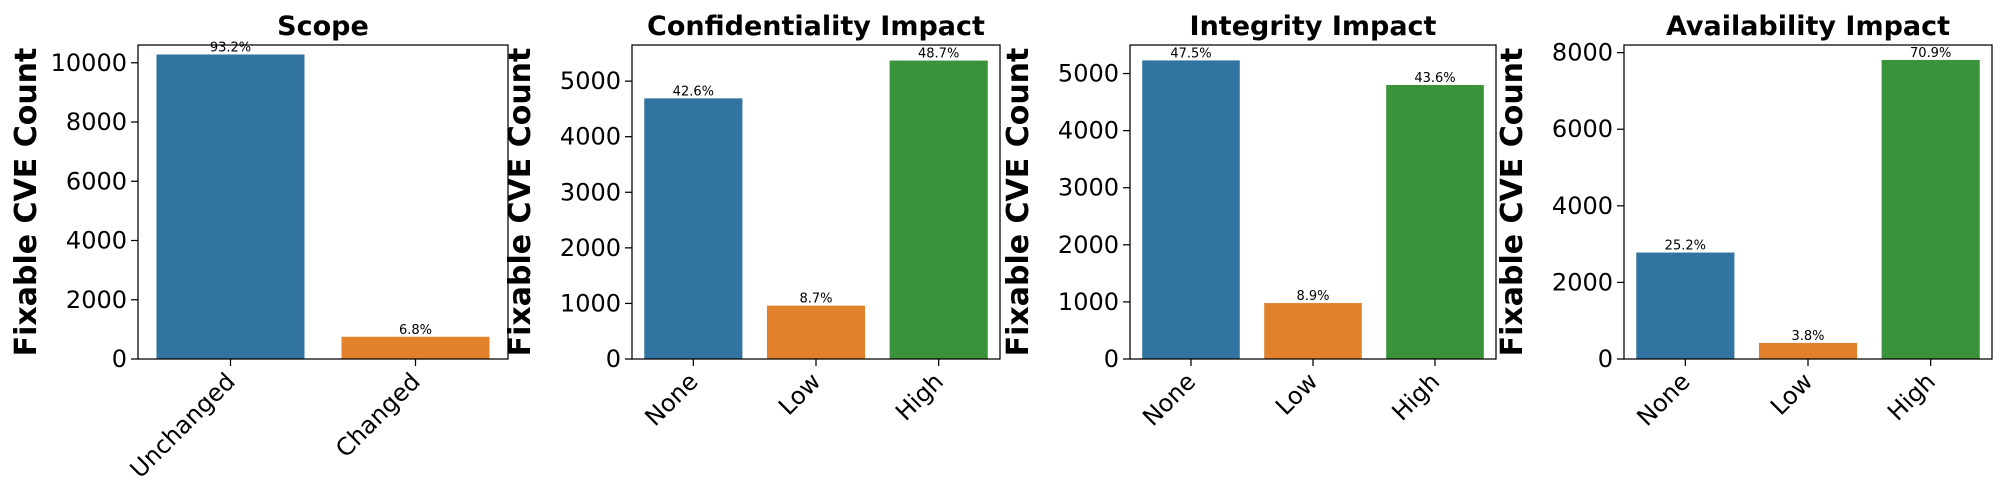  I want to click on data-label: 43.6%, so click(1434, 78).